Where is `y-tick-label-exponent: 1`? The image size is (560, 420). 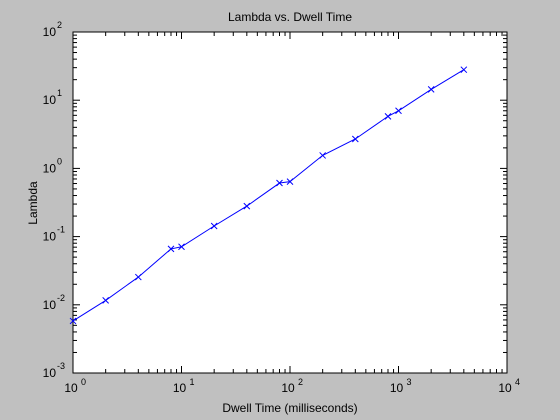 y-tick-label-exponent: 1 is located at coordinates (59, 93).